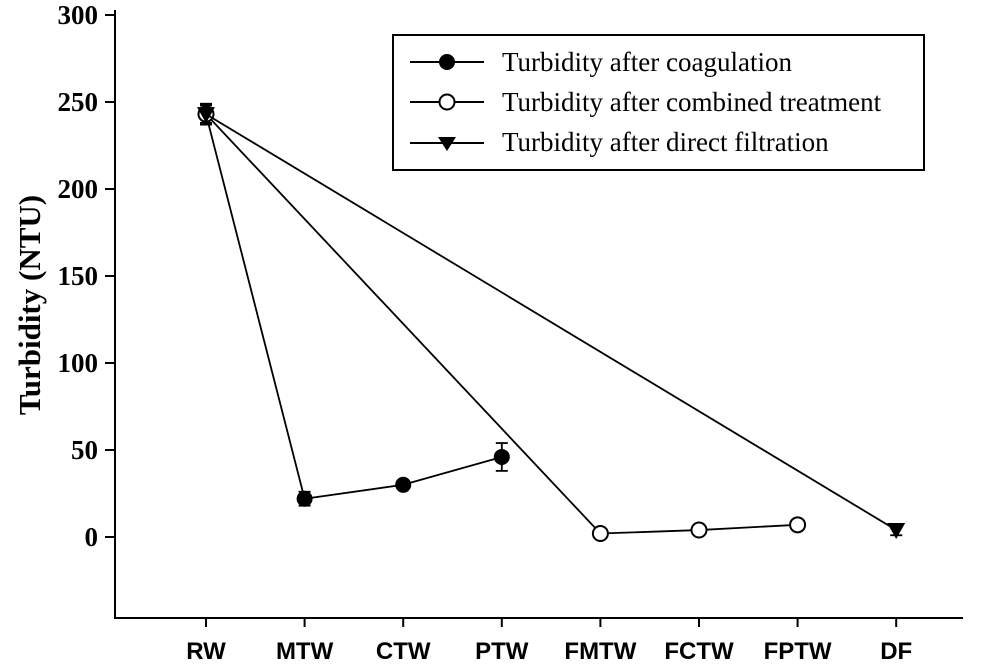  What do you see at coordinates (403, 651) in the screenshot?
I see `x-tick-label: CTW` at bounding box center [403, 651].